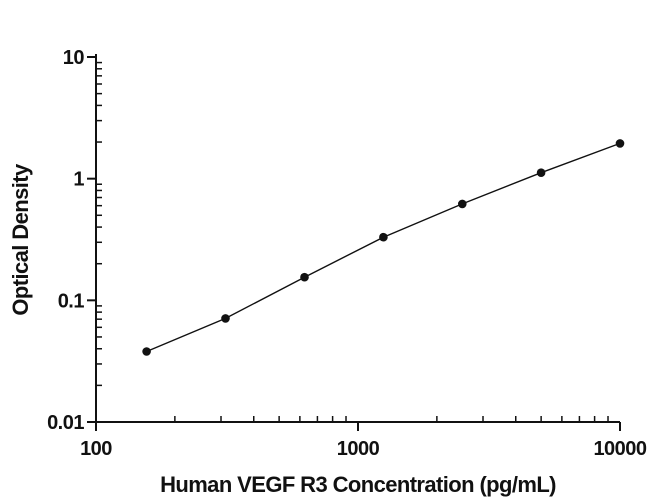  What do you see at coordinates (74, 58) in the screenshot?
I see `y-tick-label: 10` at bounding box center [74, 58].